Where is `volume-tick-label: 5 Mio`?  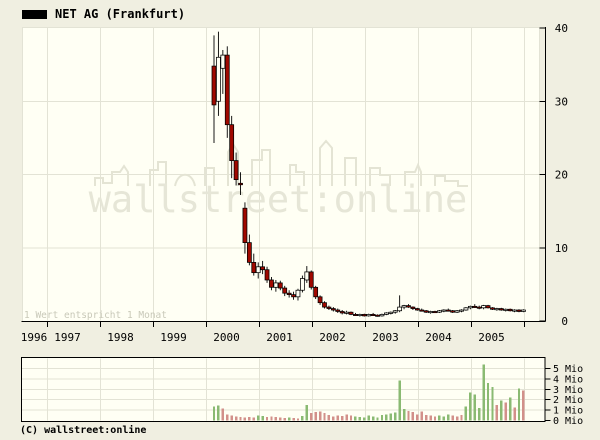
volume-tick-label: 5 Mio is located at coordinates (568, 369).